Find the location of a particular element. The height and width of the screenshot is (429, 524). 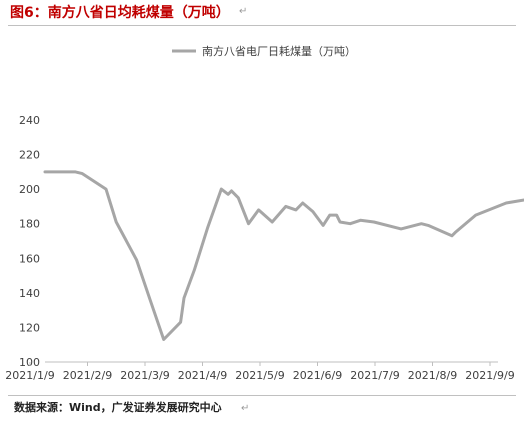

x-tick-label: 2021/8/9 is located at coordinates (432, 375).